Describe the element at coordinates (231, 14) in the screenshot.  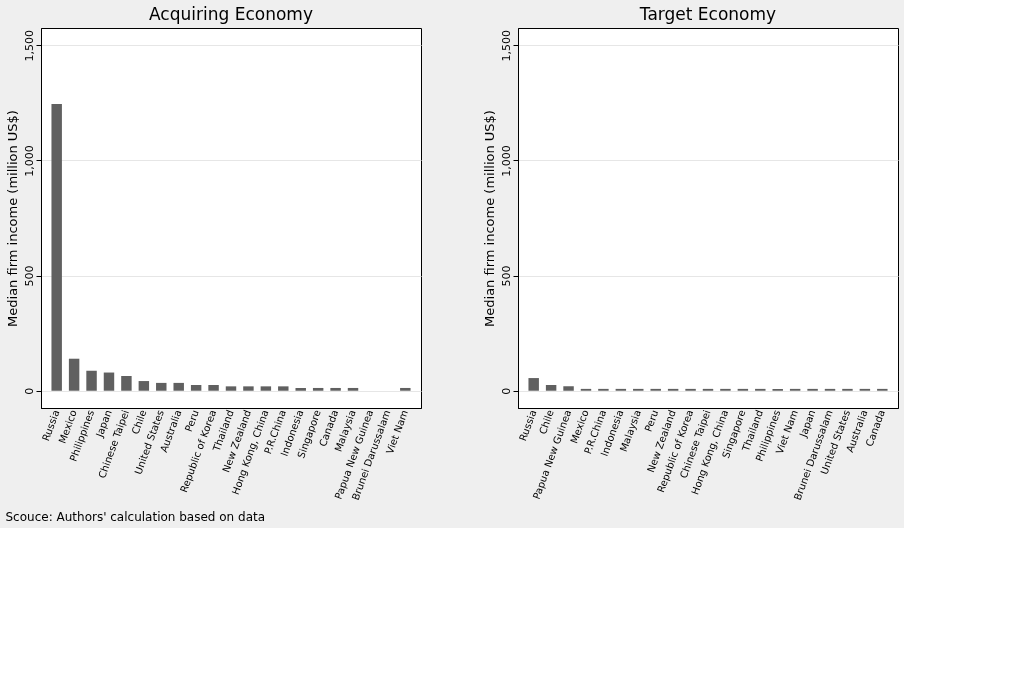
I see `chart-title: Acquiring Economy` at that location.